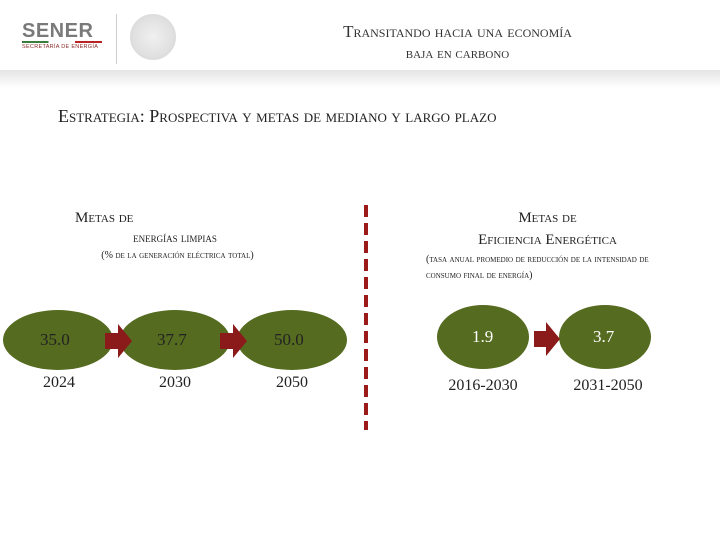 This screenshot has height=540, width=720. What do you see at coordinates (547, 240) in the screenshot?
I see `right-heading: Eficiencia Energética` at bounding box center [547, 240].